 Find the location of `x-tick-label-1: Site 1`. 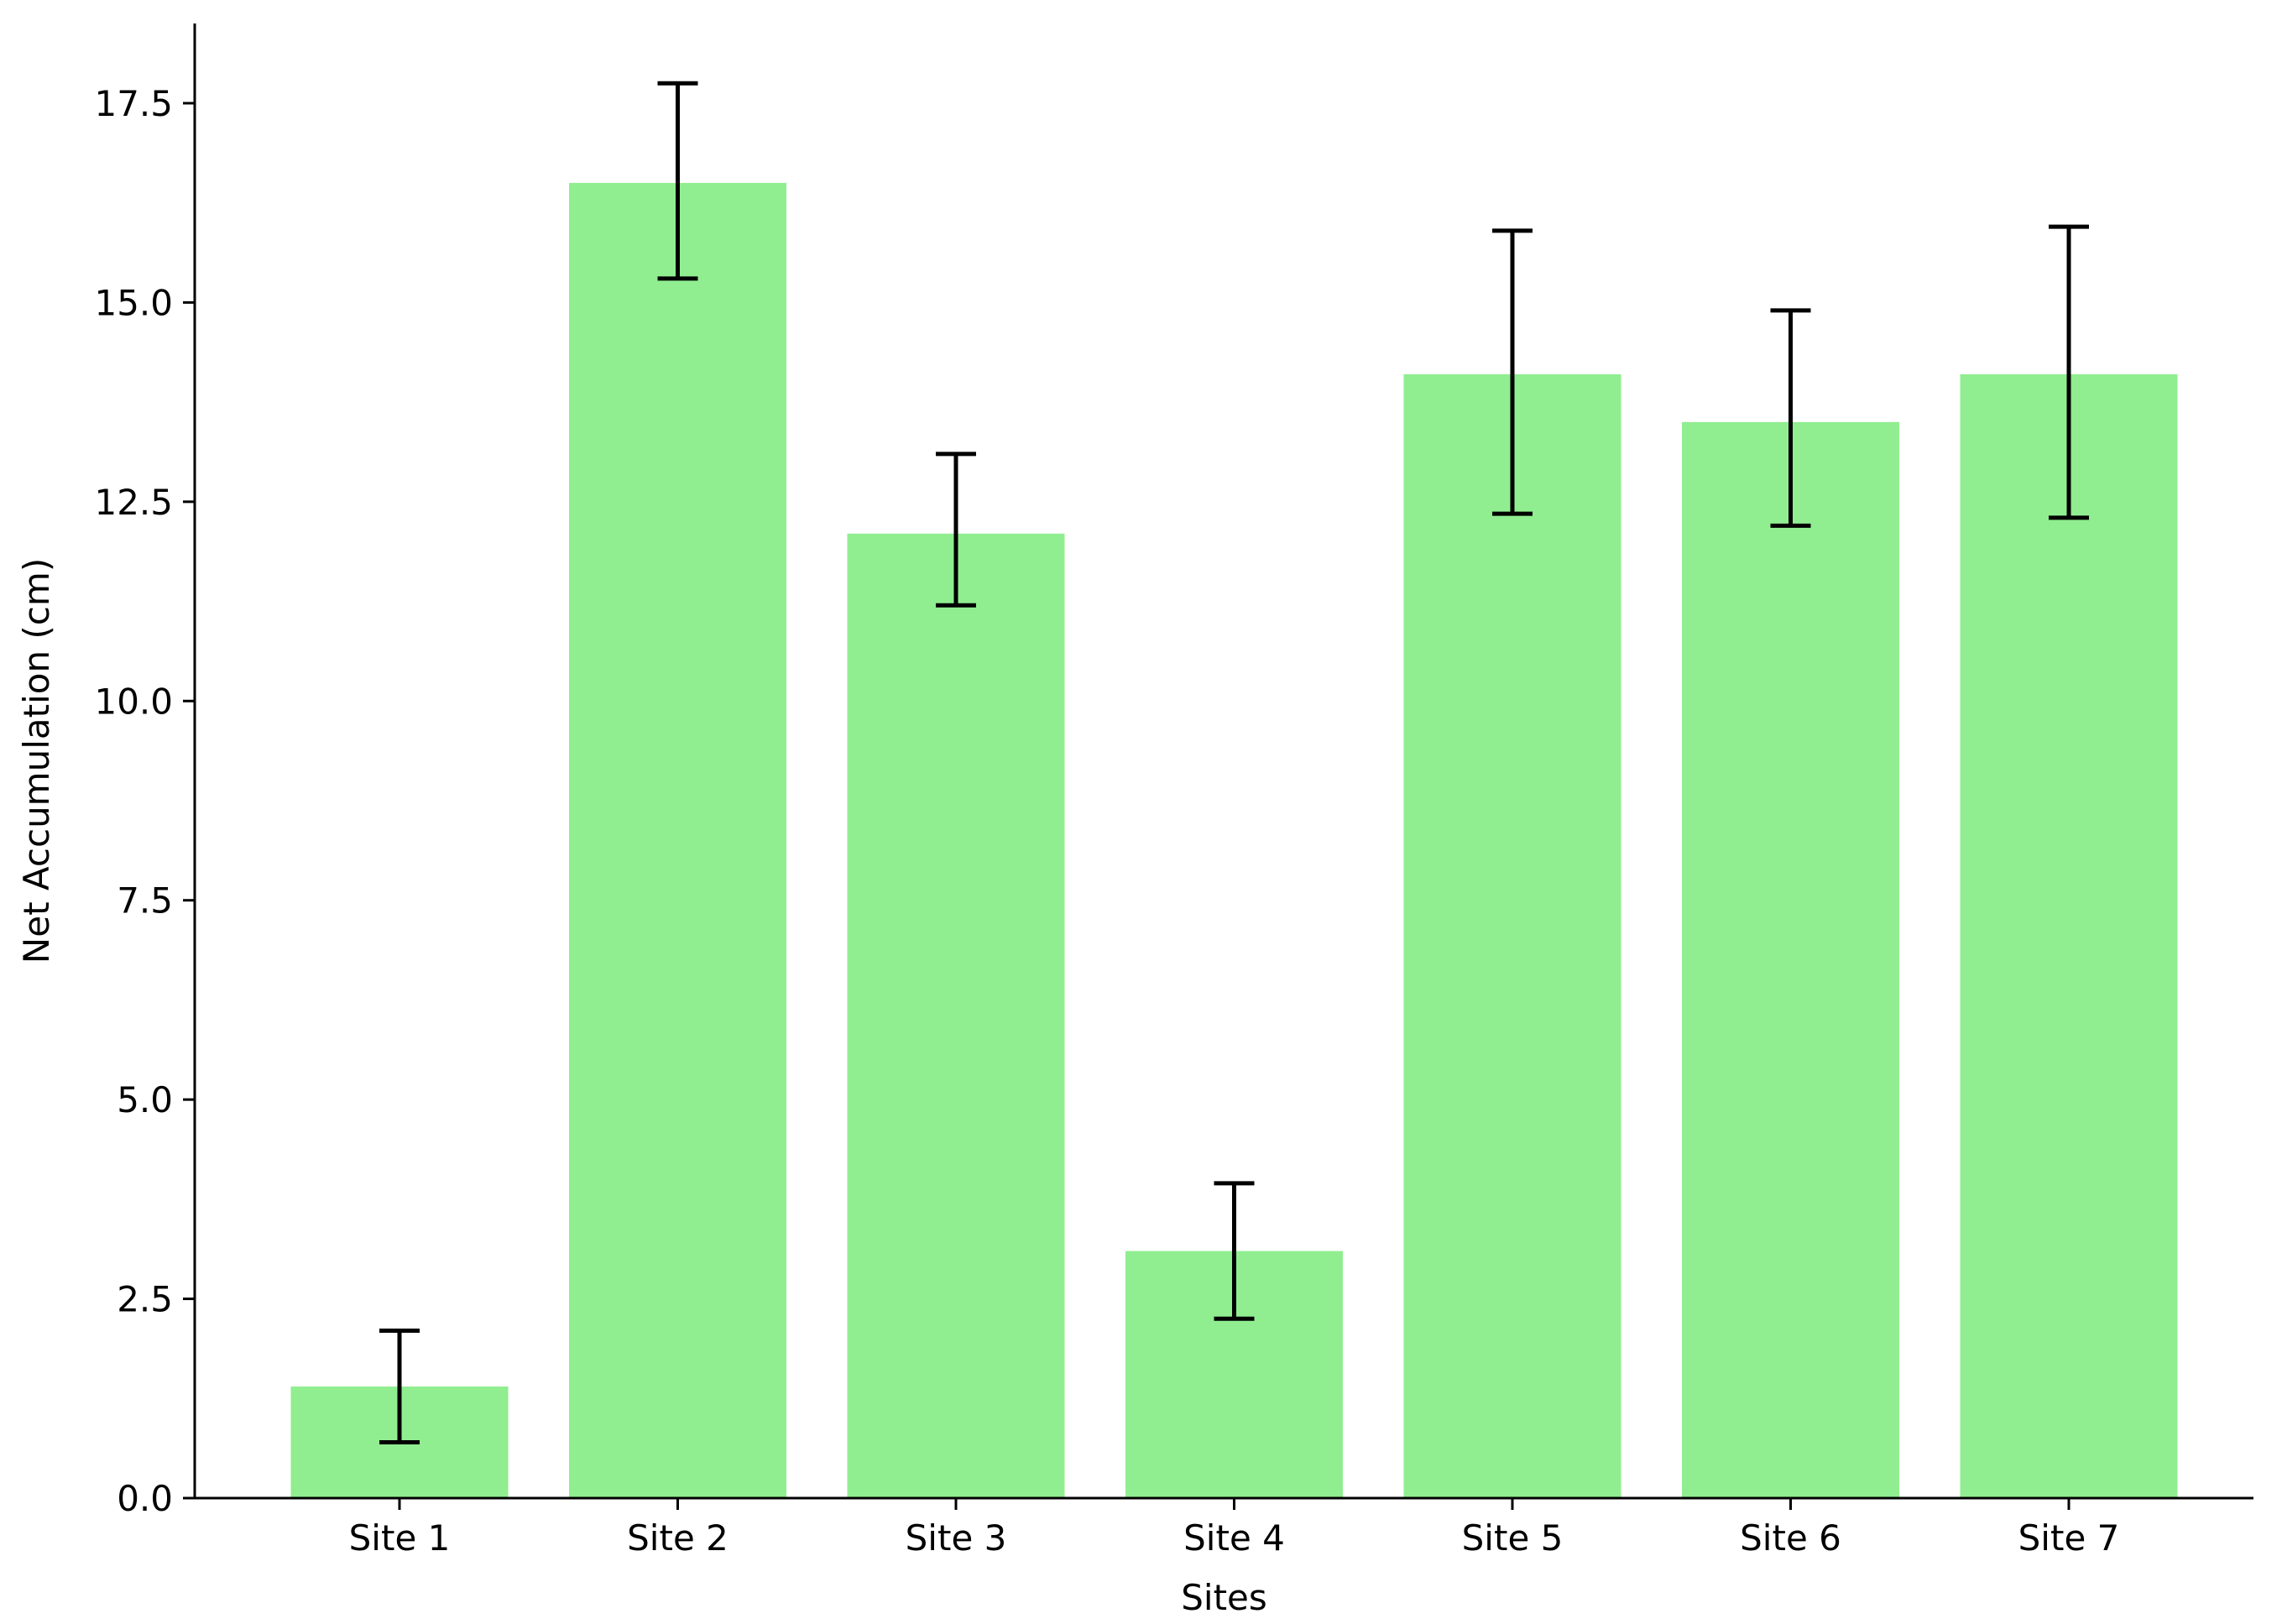

x-tick-label-1: Site 1 is located at coordinates (400, 1538).